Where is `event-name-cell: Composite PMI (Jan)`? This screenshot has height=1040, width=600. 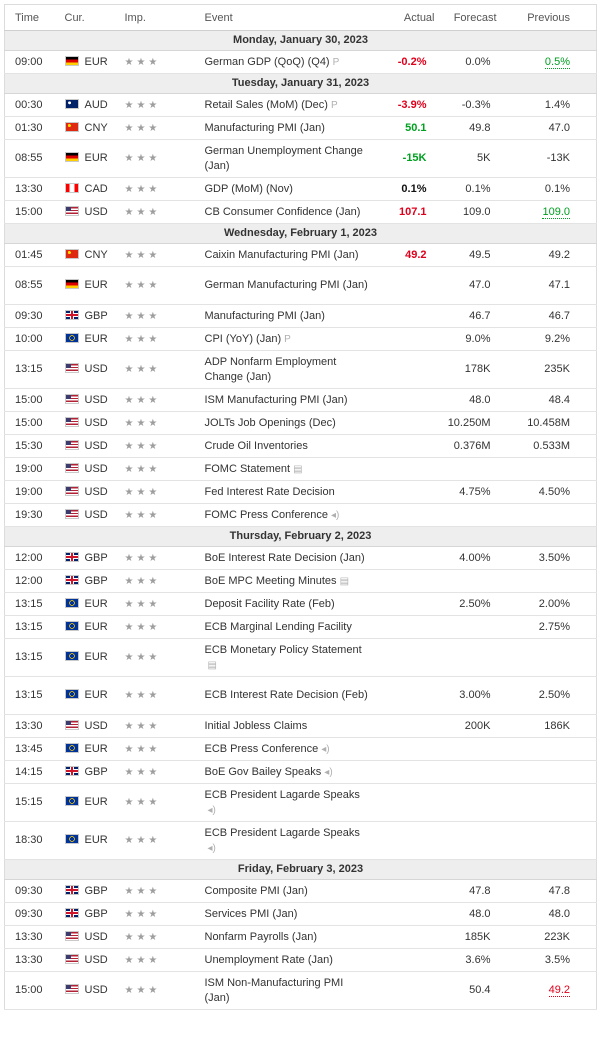
event-name-cell: Composite PMI (Jan) is located at coordinates (289, 891).